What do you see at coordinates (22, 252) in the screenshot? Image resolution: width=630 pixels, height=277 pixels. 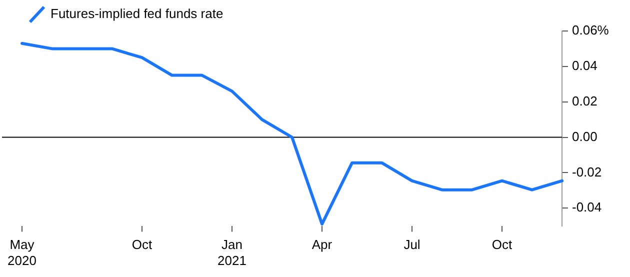 I see `x-tick-label: May 2020` at bounding box center [22, 252].